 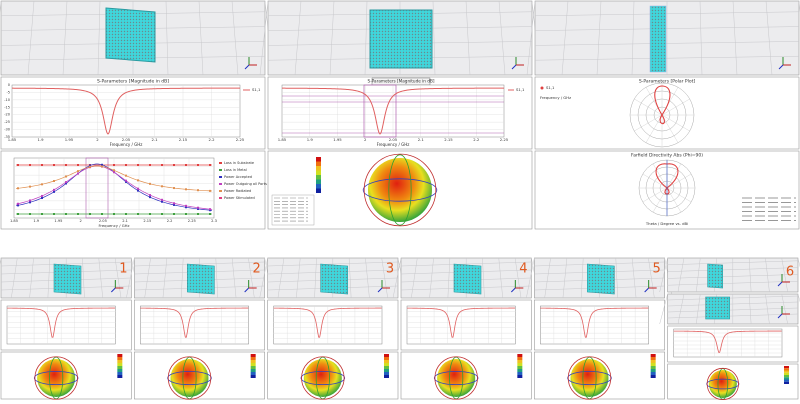 I want to click on label: -10, so click(x=7, y=100).